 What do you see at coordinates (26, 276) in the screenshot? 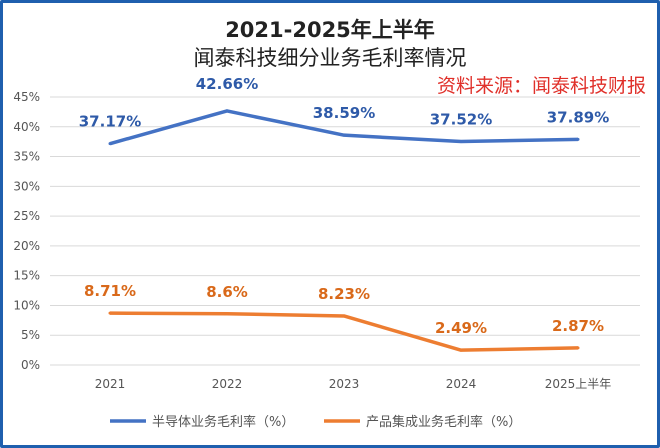
I see `y-tick-label: 15%` at bounding box center [26, 276].